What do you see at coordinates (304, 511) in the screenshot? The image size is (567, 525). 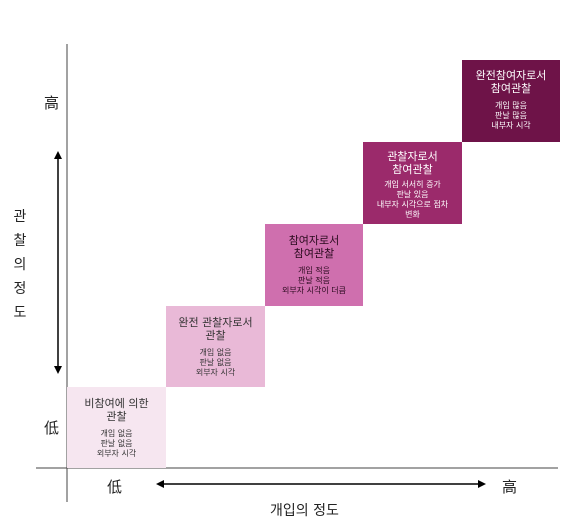 I see `x-axis-label: 개입의 정도` at bounding box center [304, 511].